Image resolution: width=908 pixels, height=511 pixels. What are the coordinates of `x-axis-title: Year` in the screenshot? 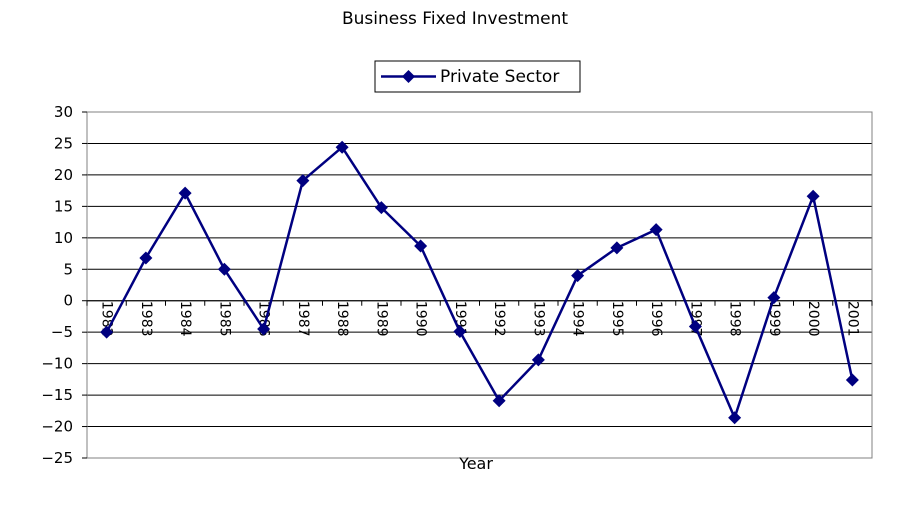 It's located at (475, 463).